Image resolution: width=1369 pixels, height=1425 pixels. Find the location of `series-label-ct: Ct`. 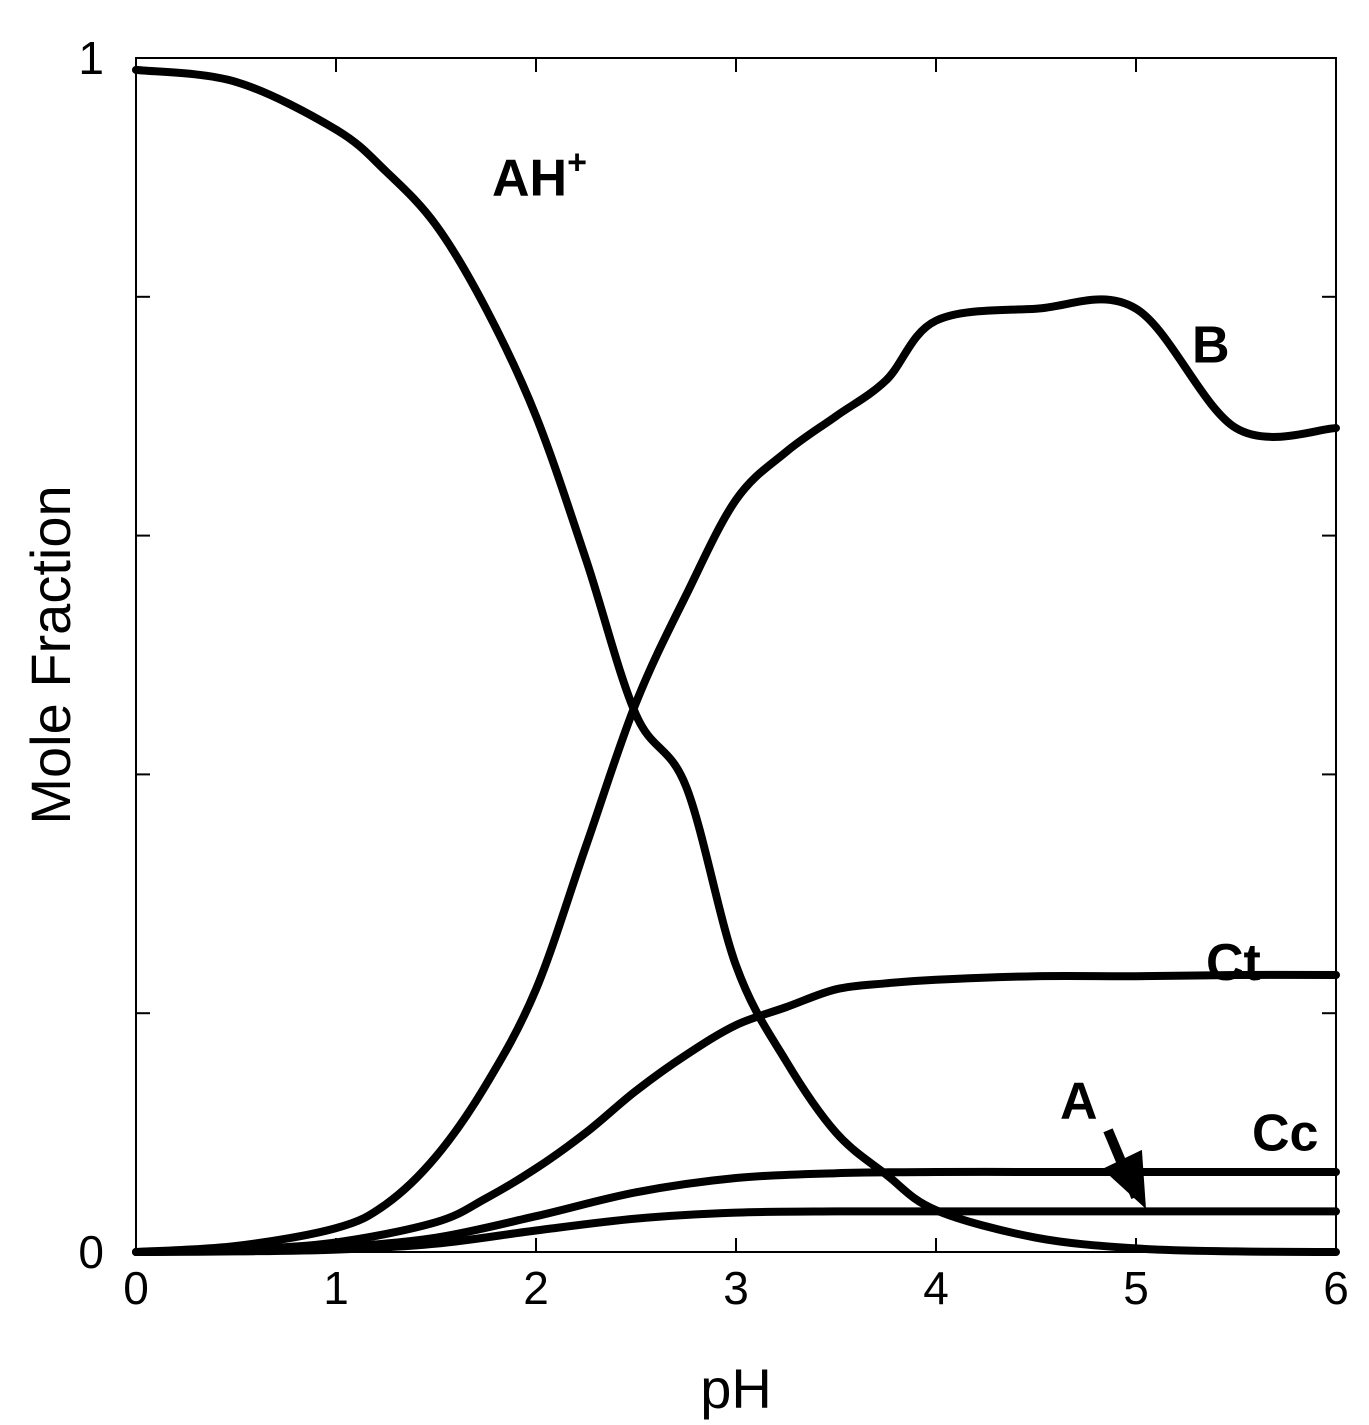

series-label-ct: Ct is located at coordinates (1233, 963).